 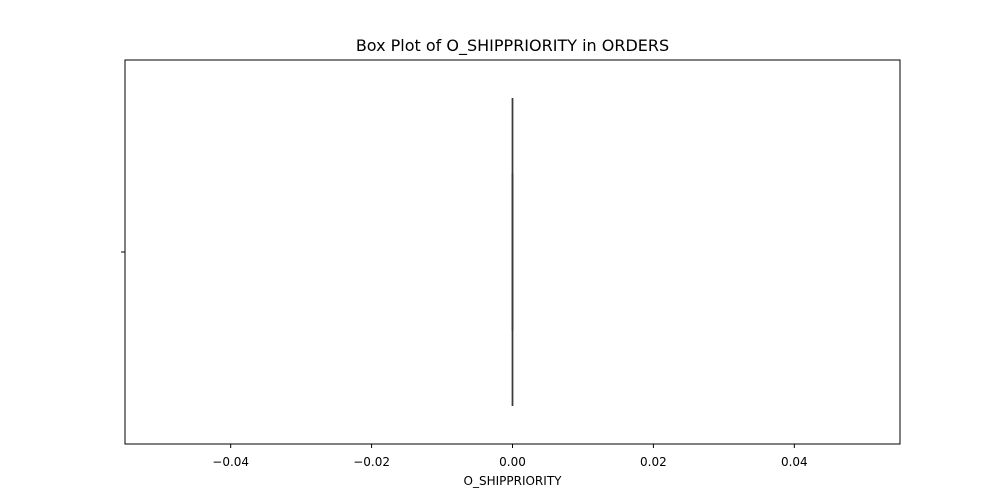 I want to click on x-tick-label: 0.00, so click(x=512, y=462).